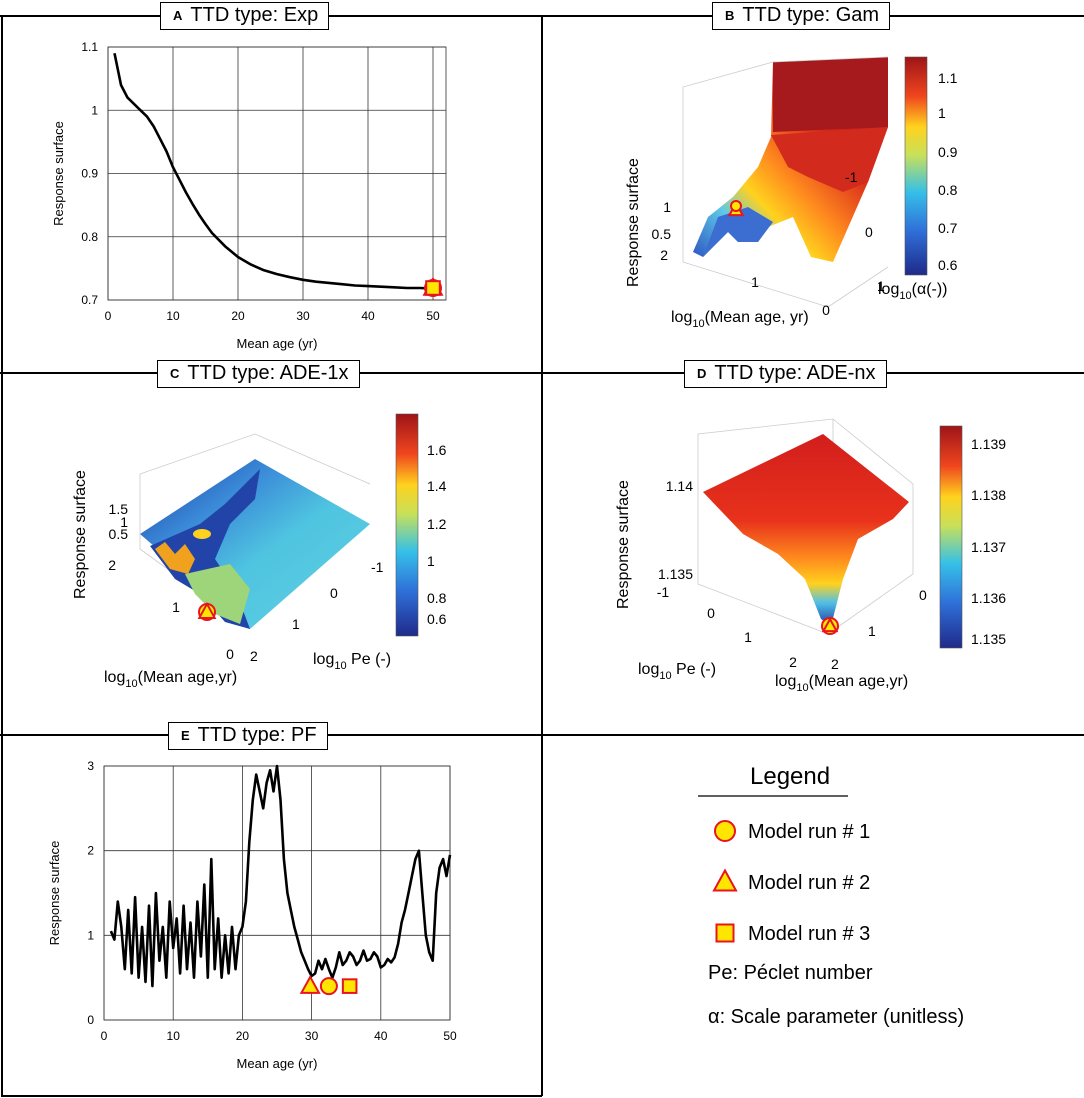 The height and width of the screenshot is (1098, 1084). Describe the element at coordinates (790, 973) in the screenshot. I see `legend-note: Pe: Péclet number` at that location.